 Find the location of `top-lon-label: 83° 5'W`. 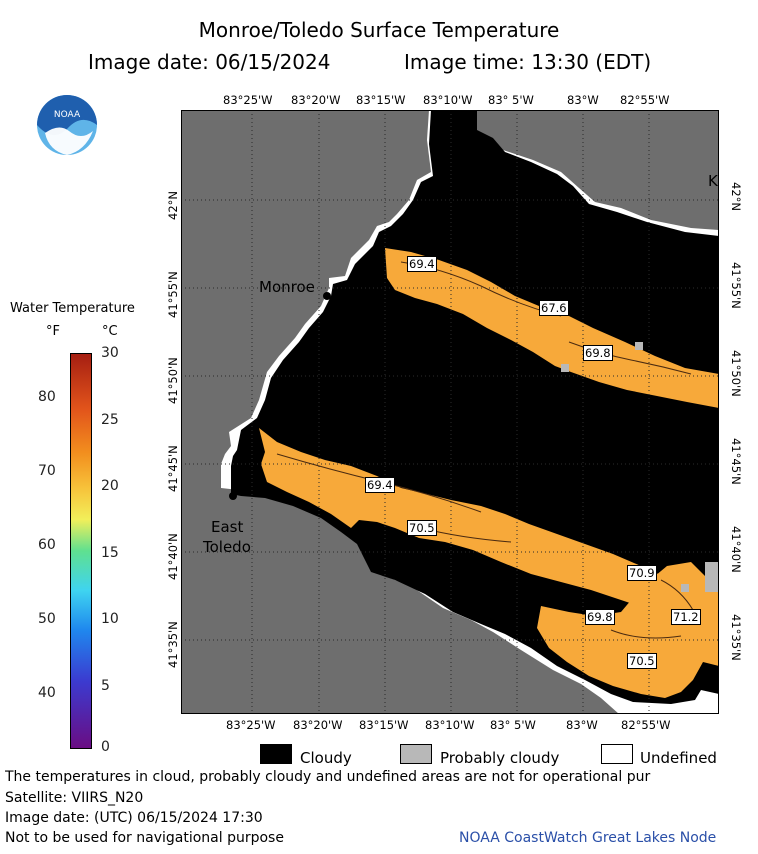

top-lon-label: 83° 5'W is located at coordinates (511, 100).